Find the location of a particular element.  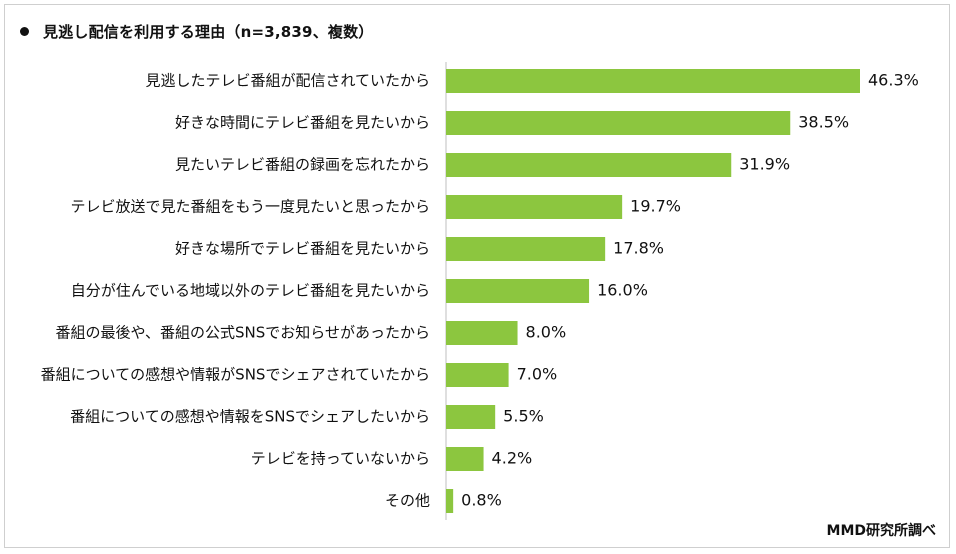

category-label: テレビ放送で見た番組をもう一度見たいと思ったから is located at coordinates (250, 207).